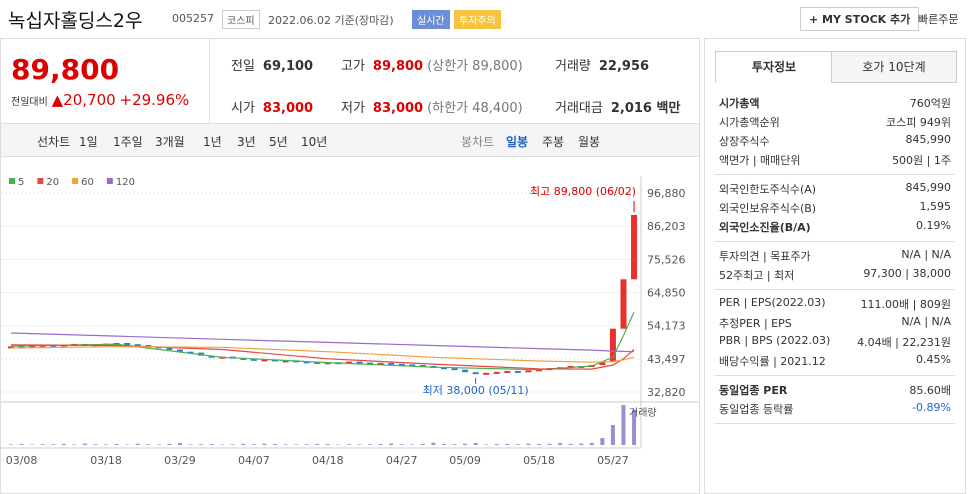 Image resolution: width=970 pixels, height=494 pixels. What do you see at coordinates (272, 106) in the screenshot?
I see `stat: 시가 83,000` at bounding box center [272, 106].